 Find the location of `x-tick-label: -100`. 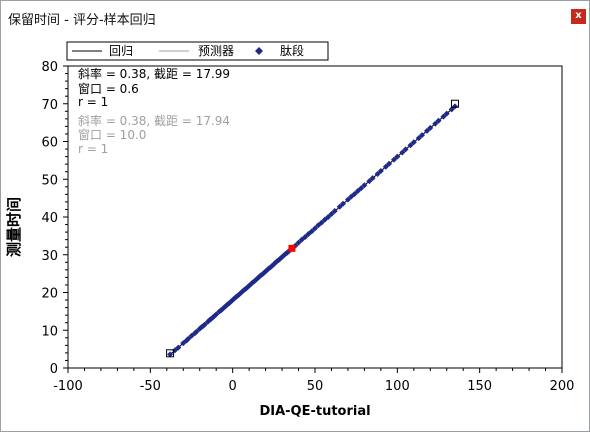

x-tick-label: -100 is located at coordinates (68, 386).